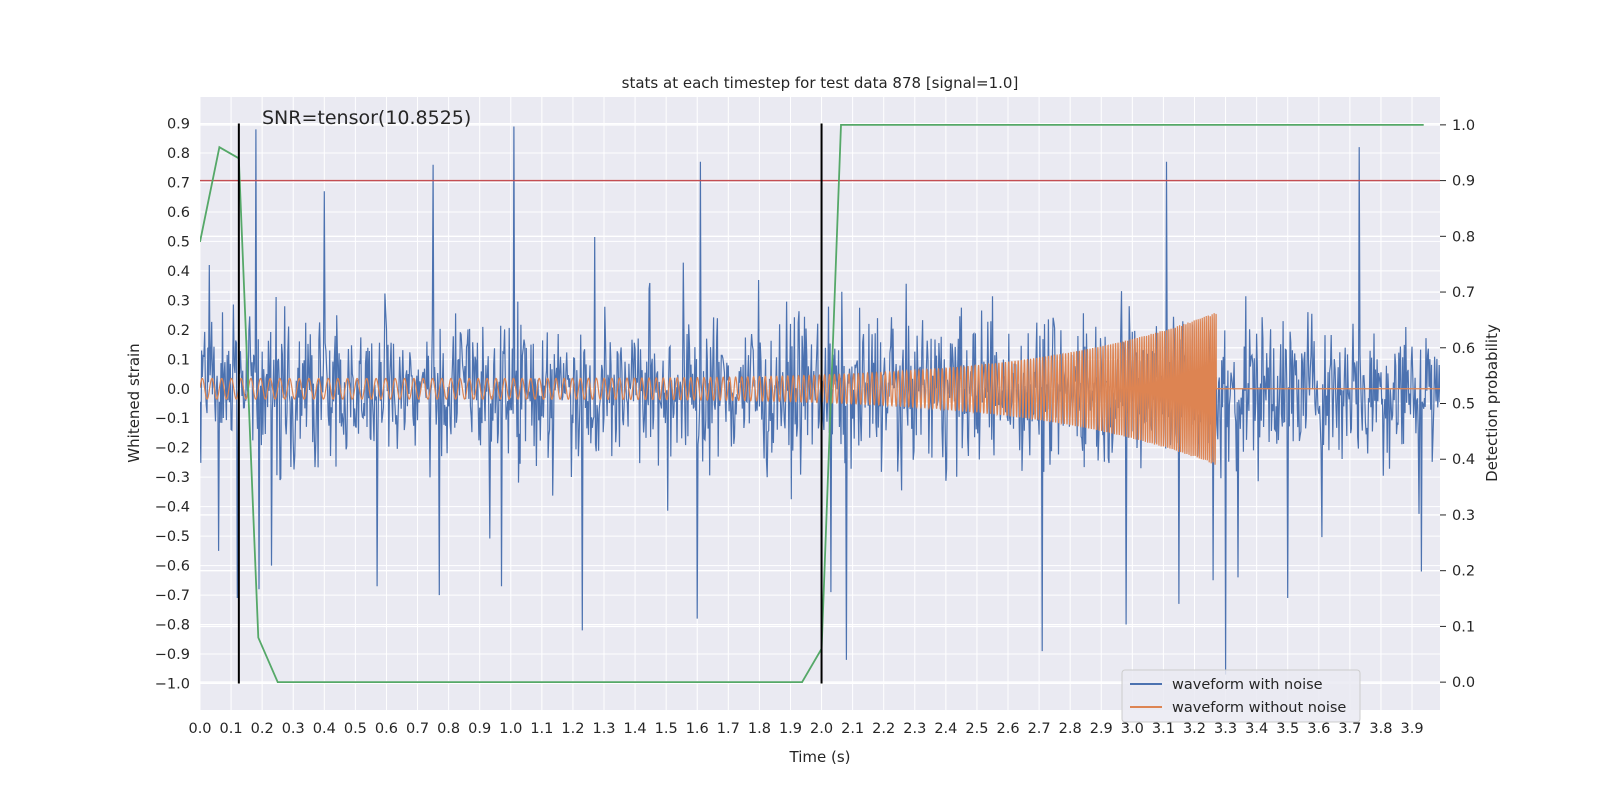 The height and width of the screenshot is (800, 1600). What do you see at coordinates (697, 729) in the screenshot?
I see `x-tick-label: 1.6` at bounding box center [697, 729].